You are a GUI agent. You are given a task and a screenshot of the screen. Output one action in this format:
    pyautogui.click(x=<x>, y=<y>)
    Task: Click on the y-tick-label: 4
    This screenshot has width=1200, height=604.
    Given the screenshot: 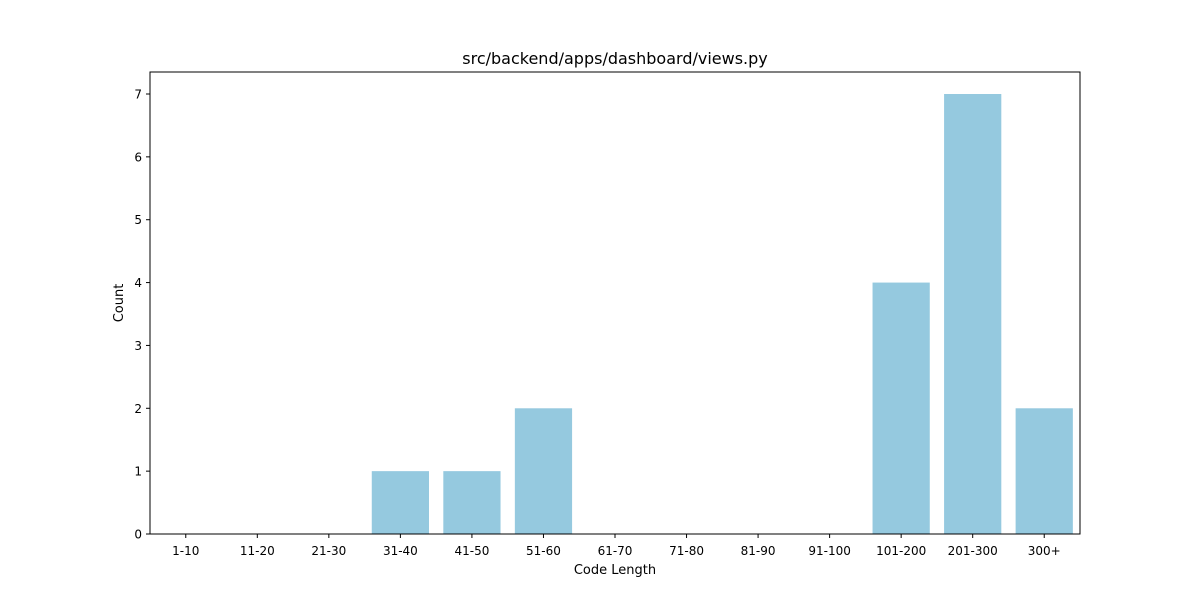 What is the action you would take?
    pyautogui.click(x=138, y=283)
    